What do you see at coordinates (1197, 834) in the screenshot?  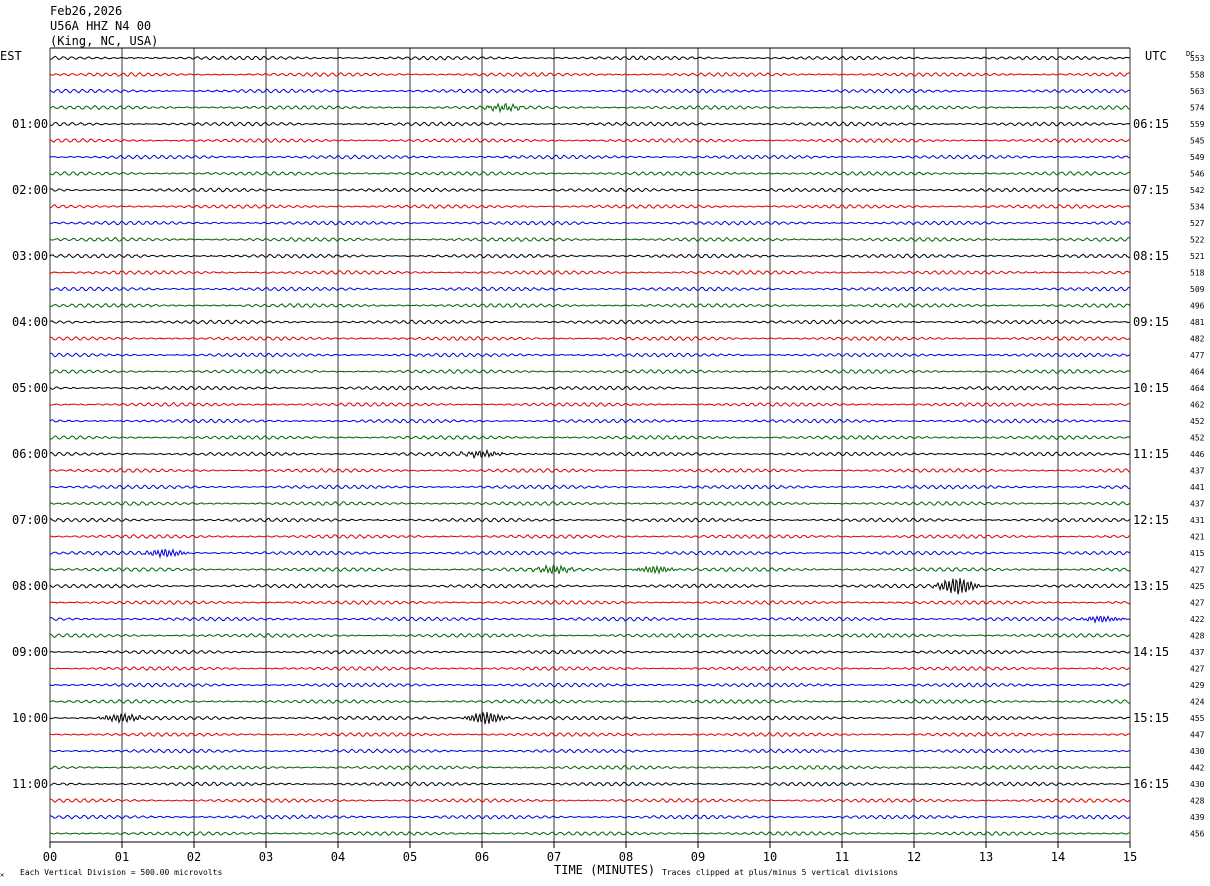 I see `dc-offset-value: 456` at bounding box center [1197, 834].